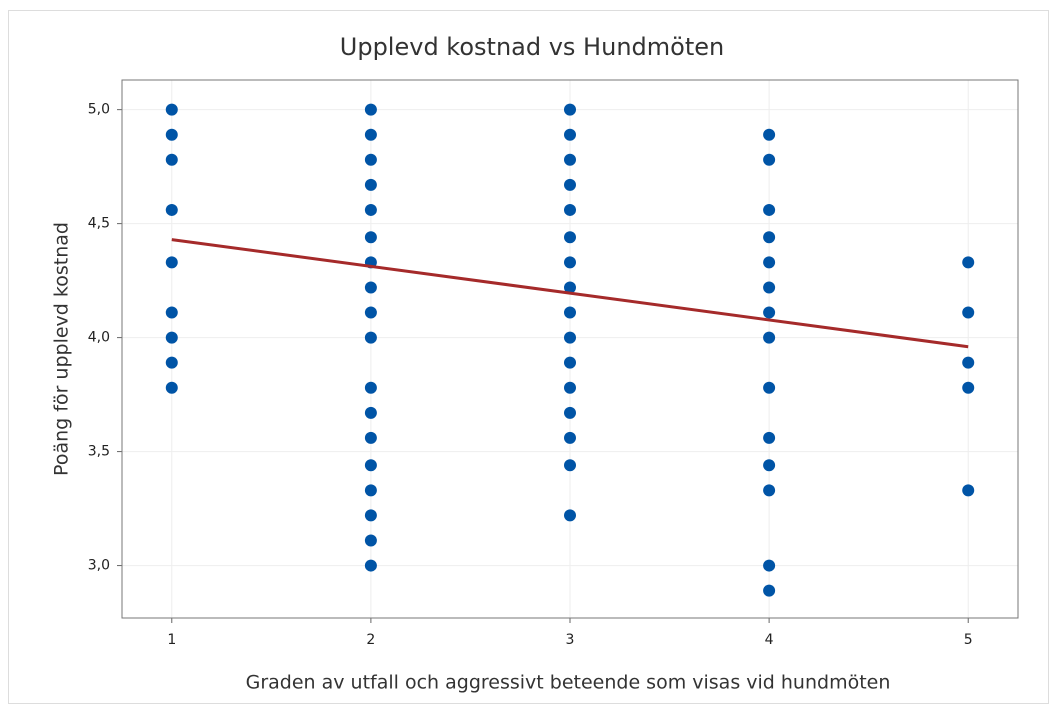  I want to click on x-tick-label: 4, so click(769, 640).